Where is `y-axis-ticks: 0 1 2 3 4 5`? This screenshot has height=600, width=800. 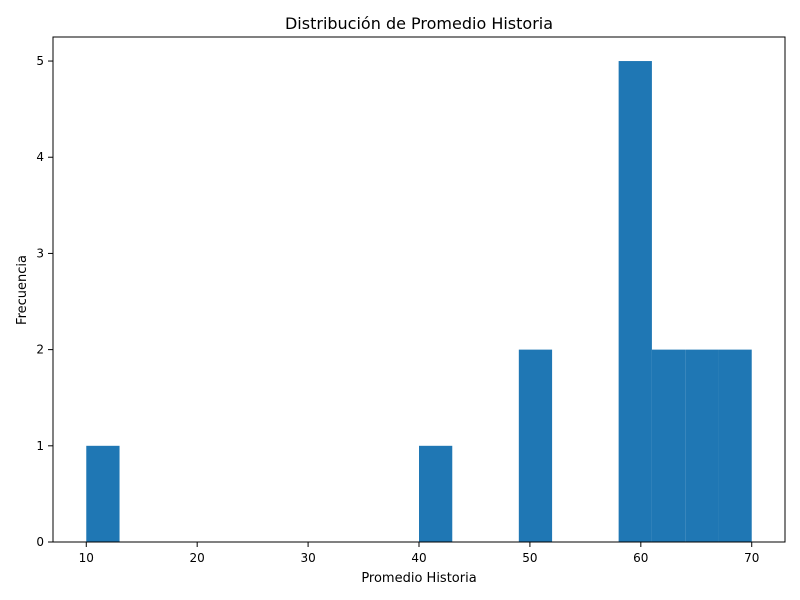
y-axis-ticks: 0 1 2 3 4 5 is located at coordinates (44, 301).